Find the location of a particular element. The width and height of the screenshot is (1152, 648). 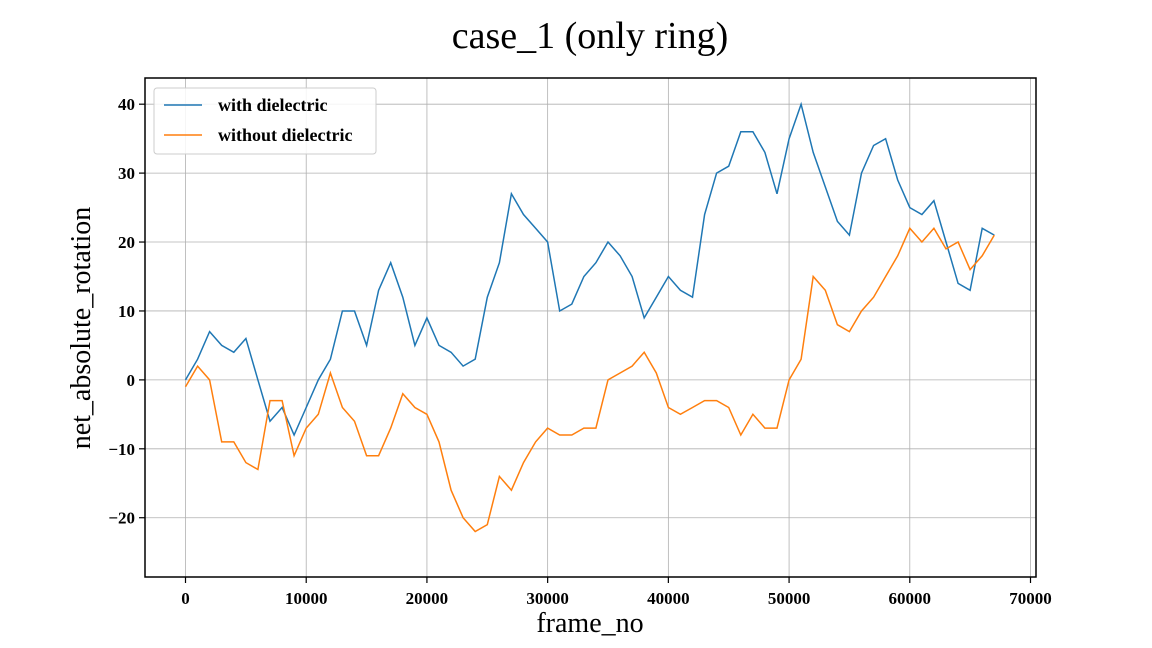

x-tick-label: 70000 is located at coordinates (1030, 598).